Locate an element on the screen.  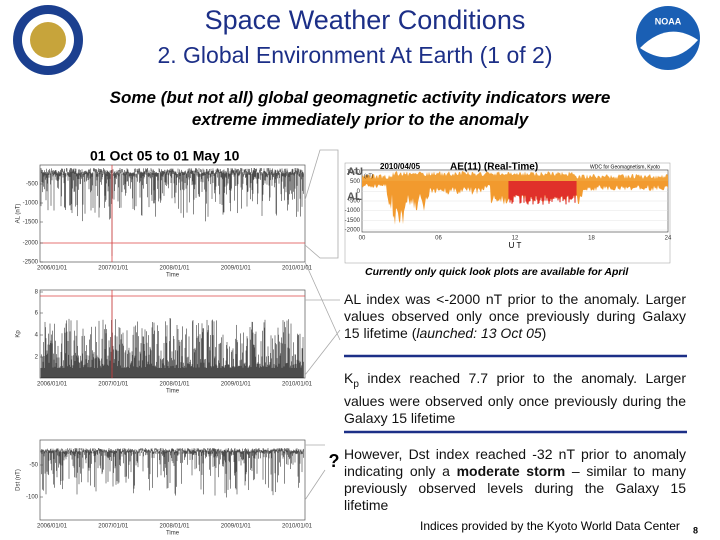
y-tick-label: 0 is located at coordinates (359, 192).